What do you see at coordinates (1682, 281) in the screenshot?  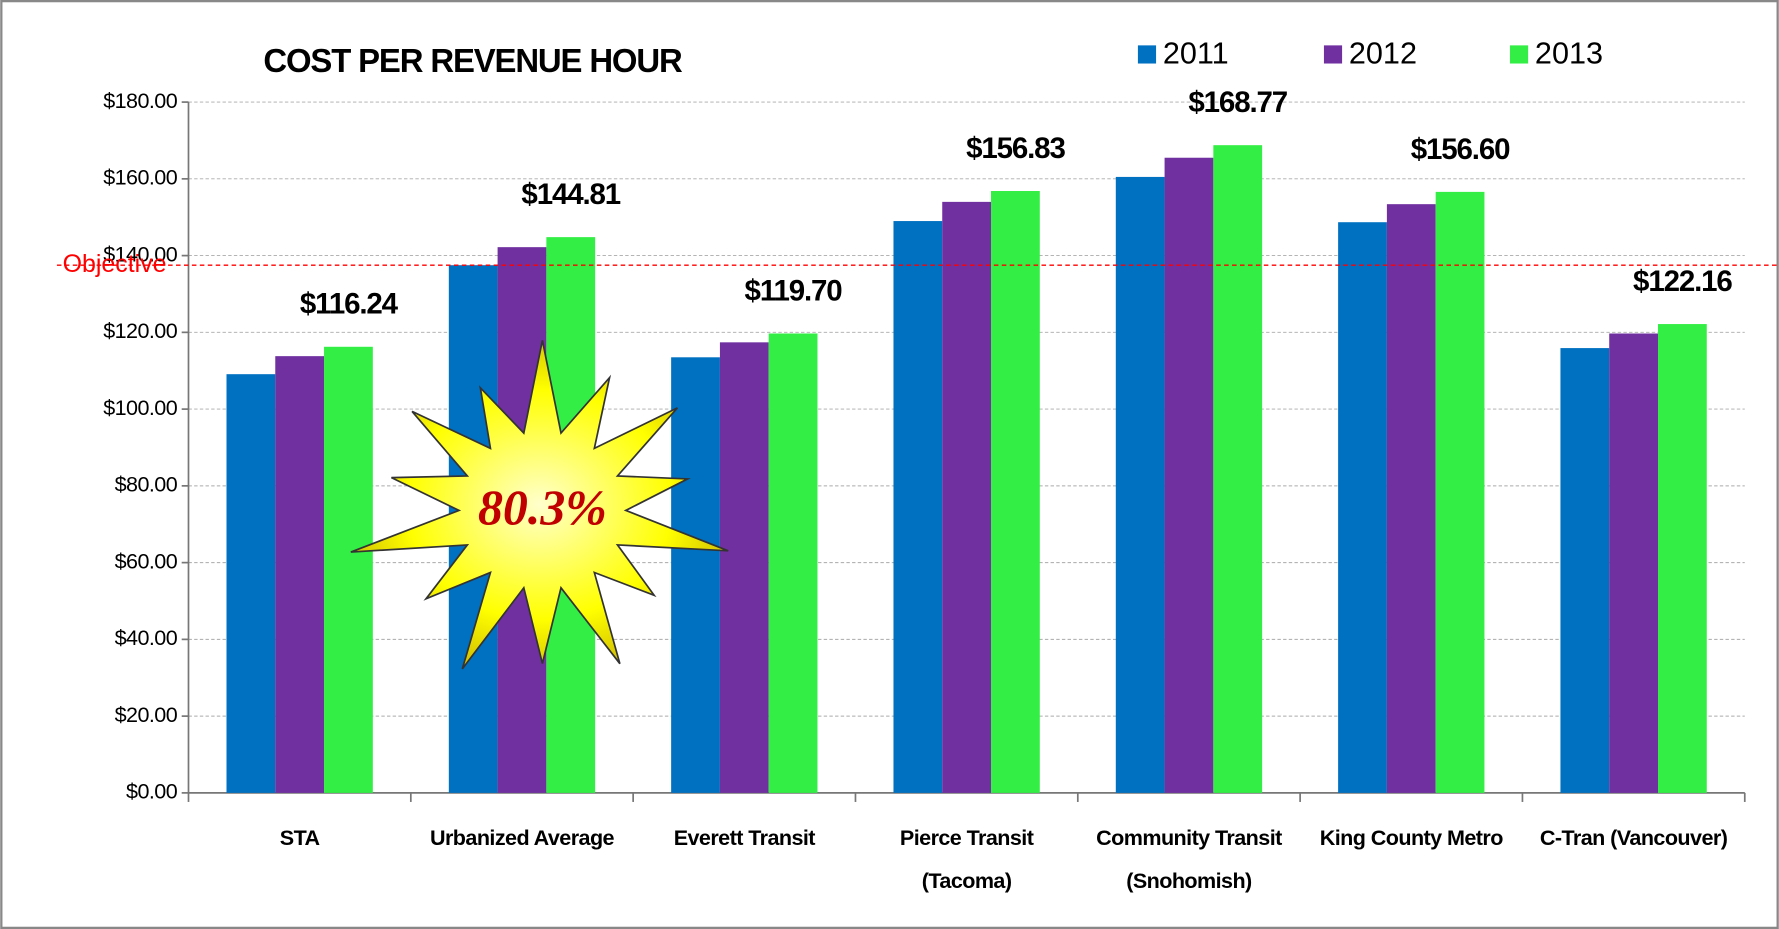 I see `value-label: $122.16` at bounding box center [1682, 281].